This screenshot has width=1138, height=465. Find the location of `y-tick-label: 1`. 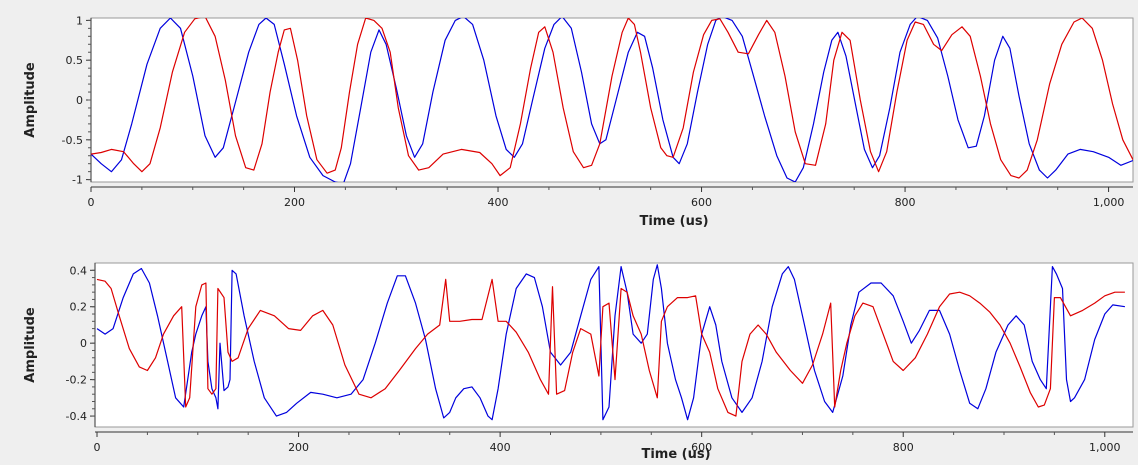

y-tick-label: 1 is located at coordinates (79, 20).